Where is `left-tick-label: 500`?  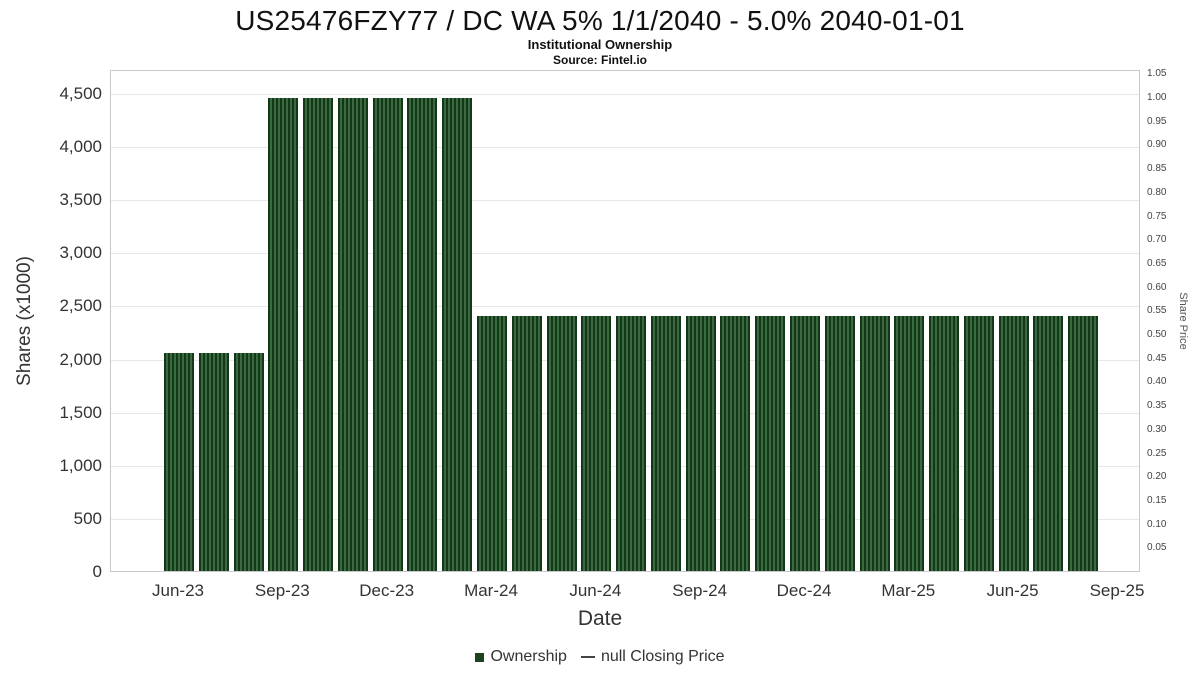 left-tick-label: 500 is located at coordinates (87, 518).